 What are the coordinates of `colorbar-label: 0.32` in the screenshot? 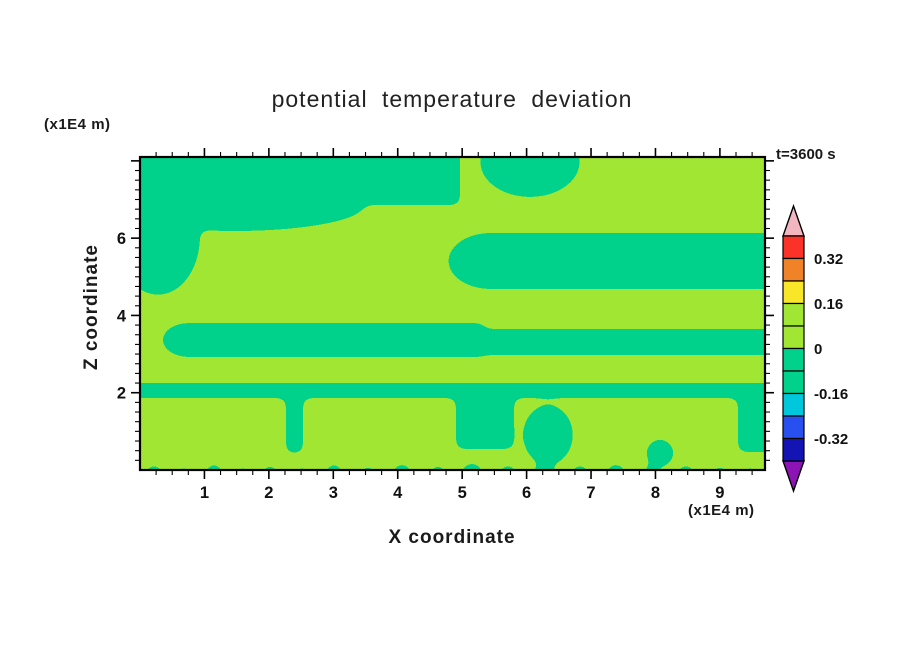 It's located at (828, 259).